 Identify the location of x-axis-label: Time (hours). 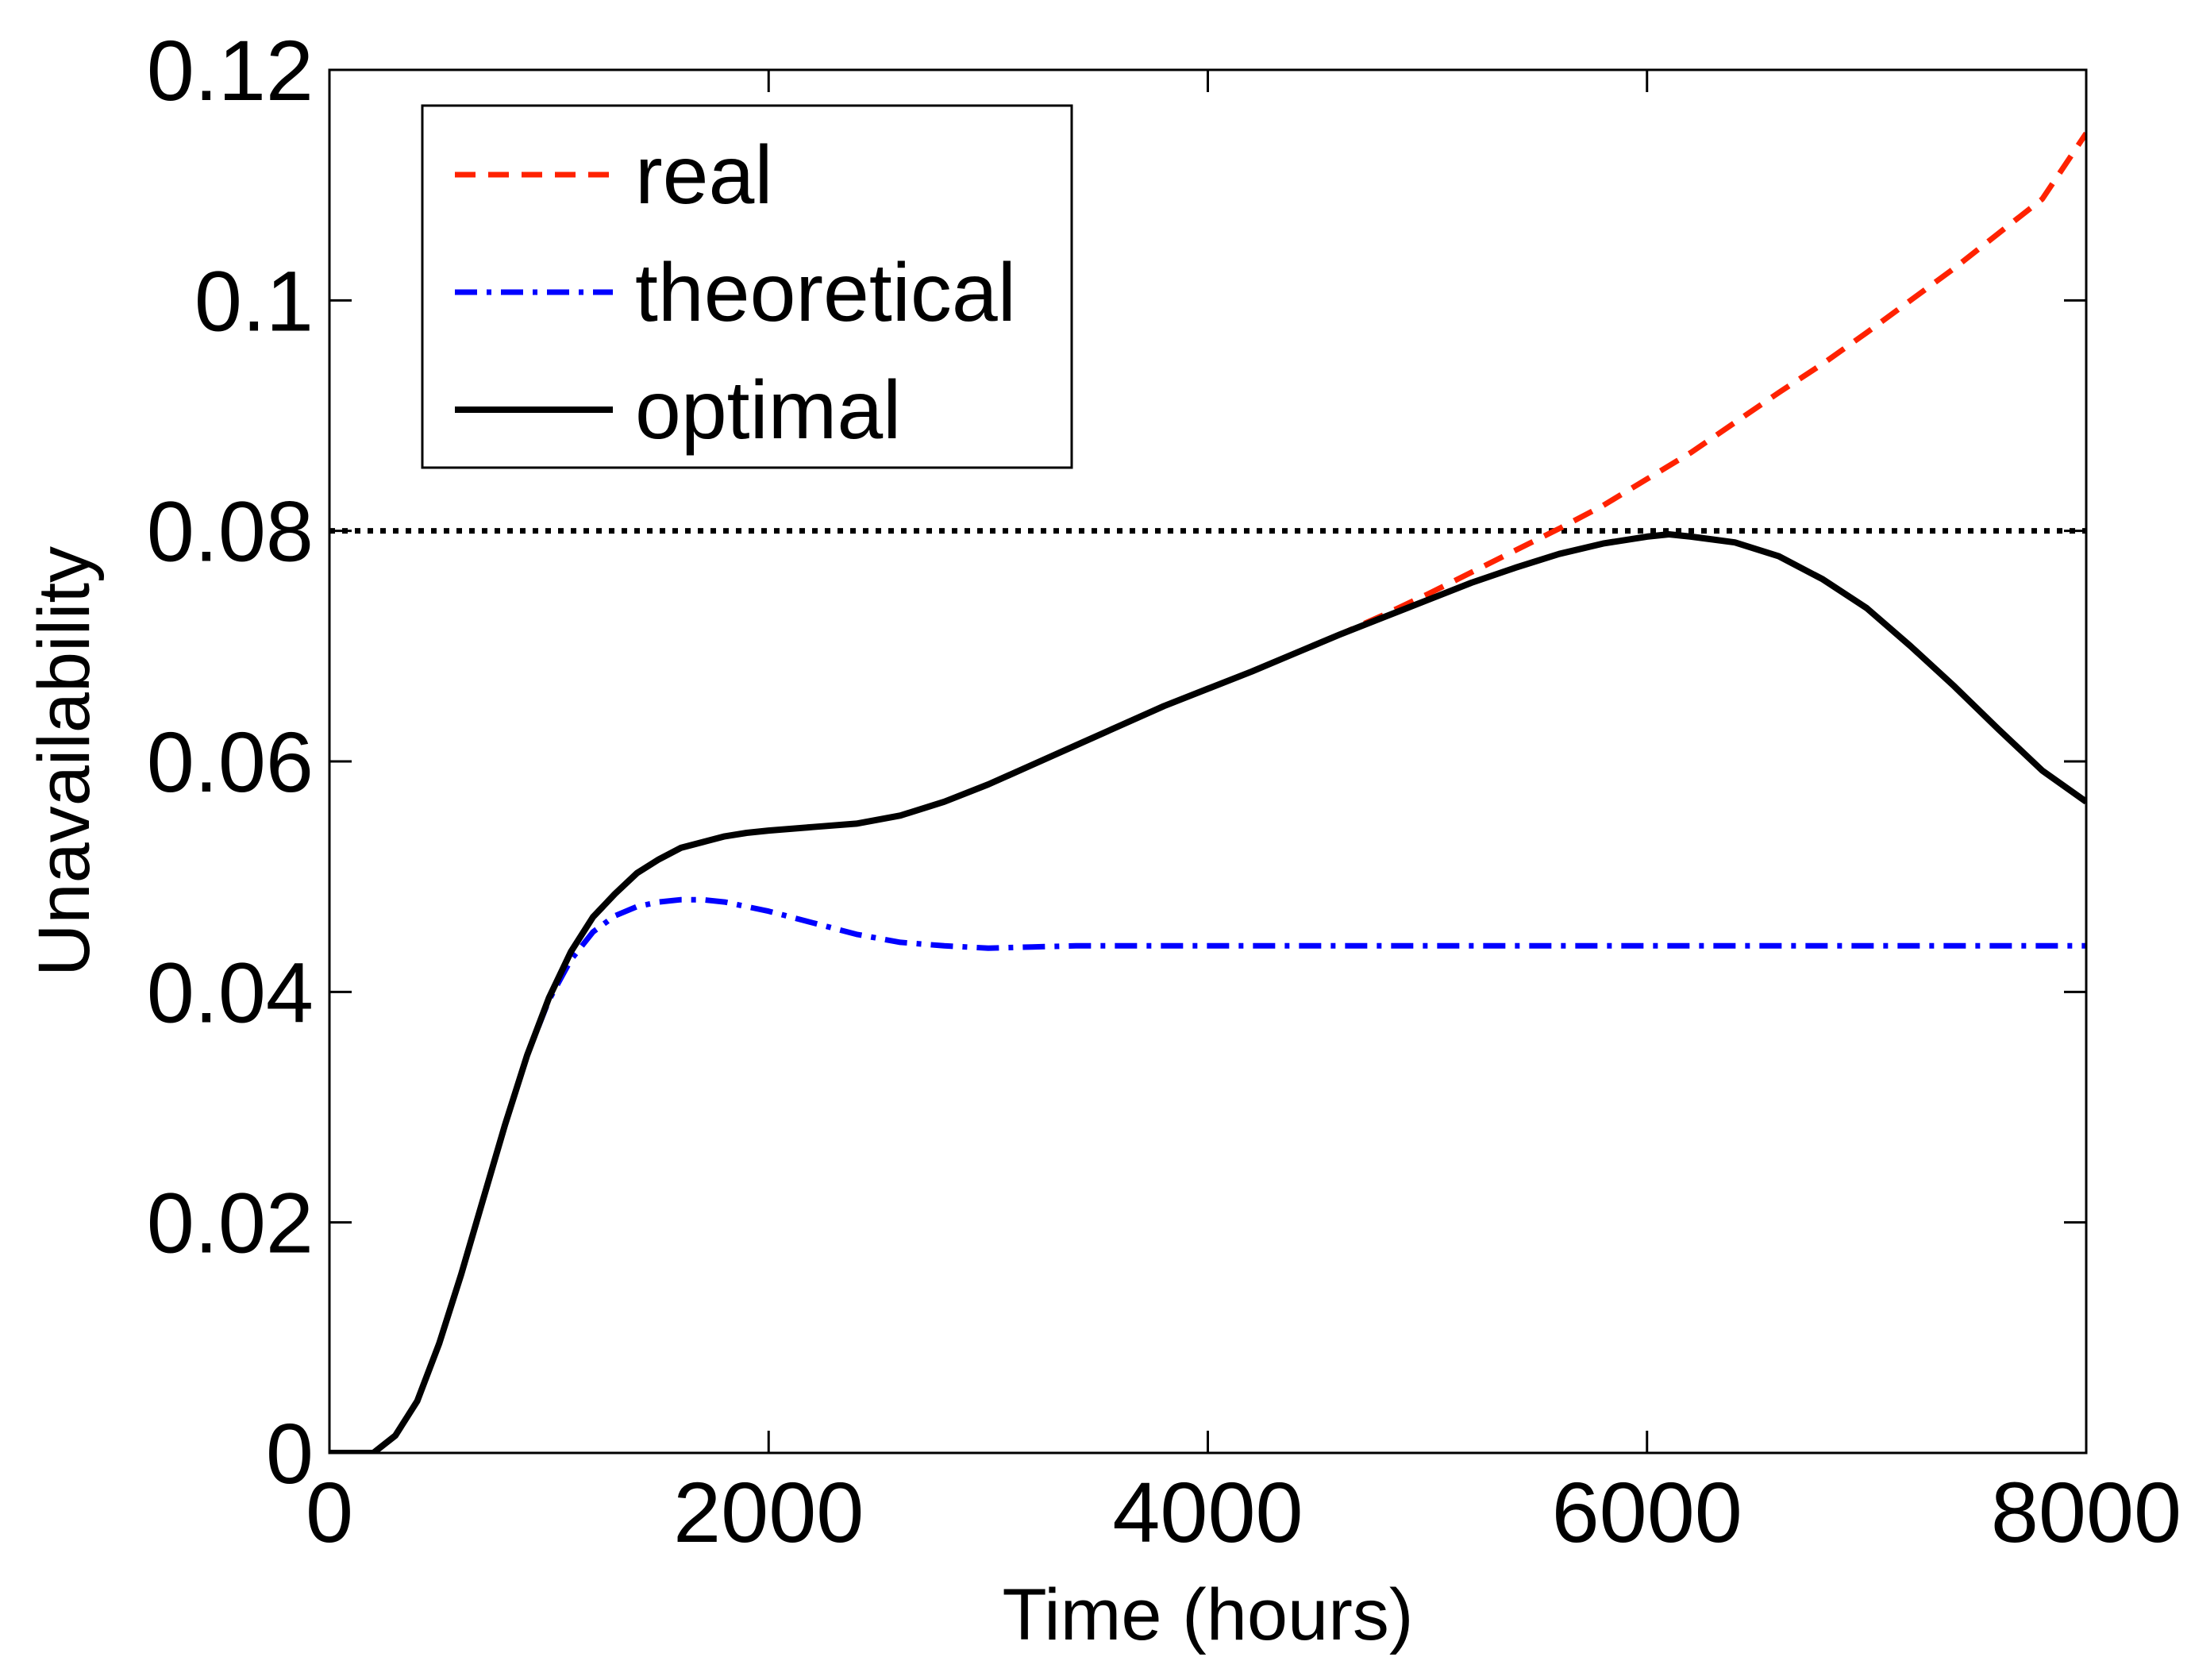
(1208, 1614).